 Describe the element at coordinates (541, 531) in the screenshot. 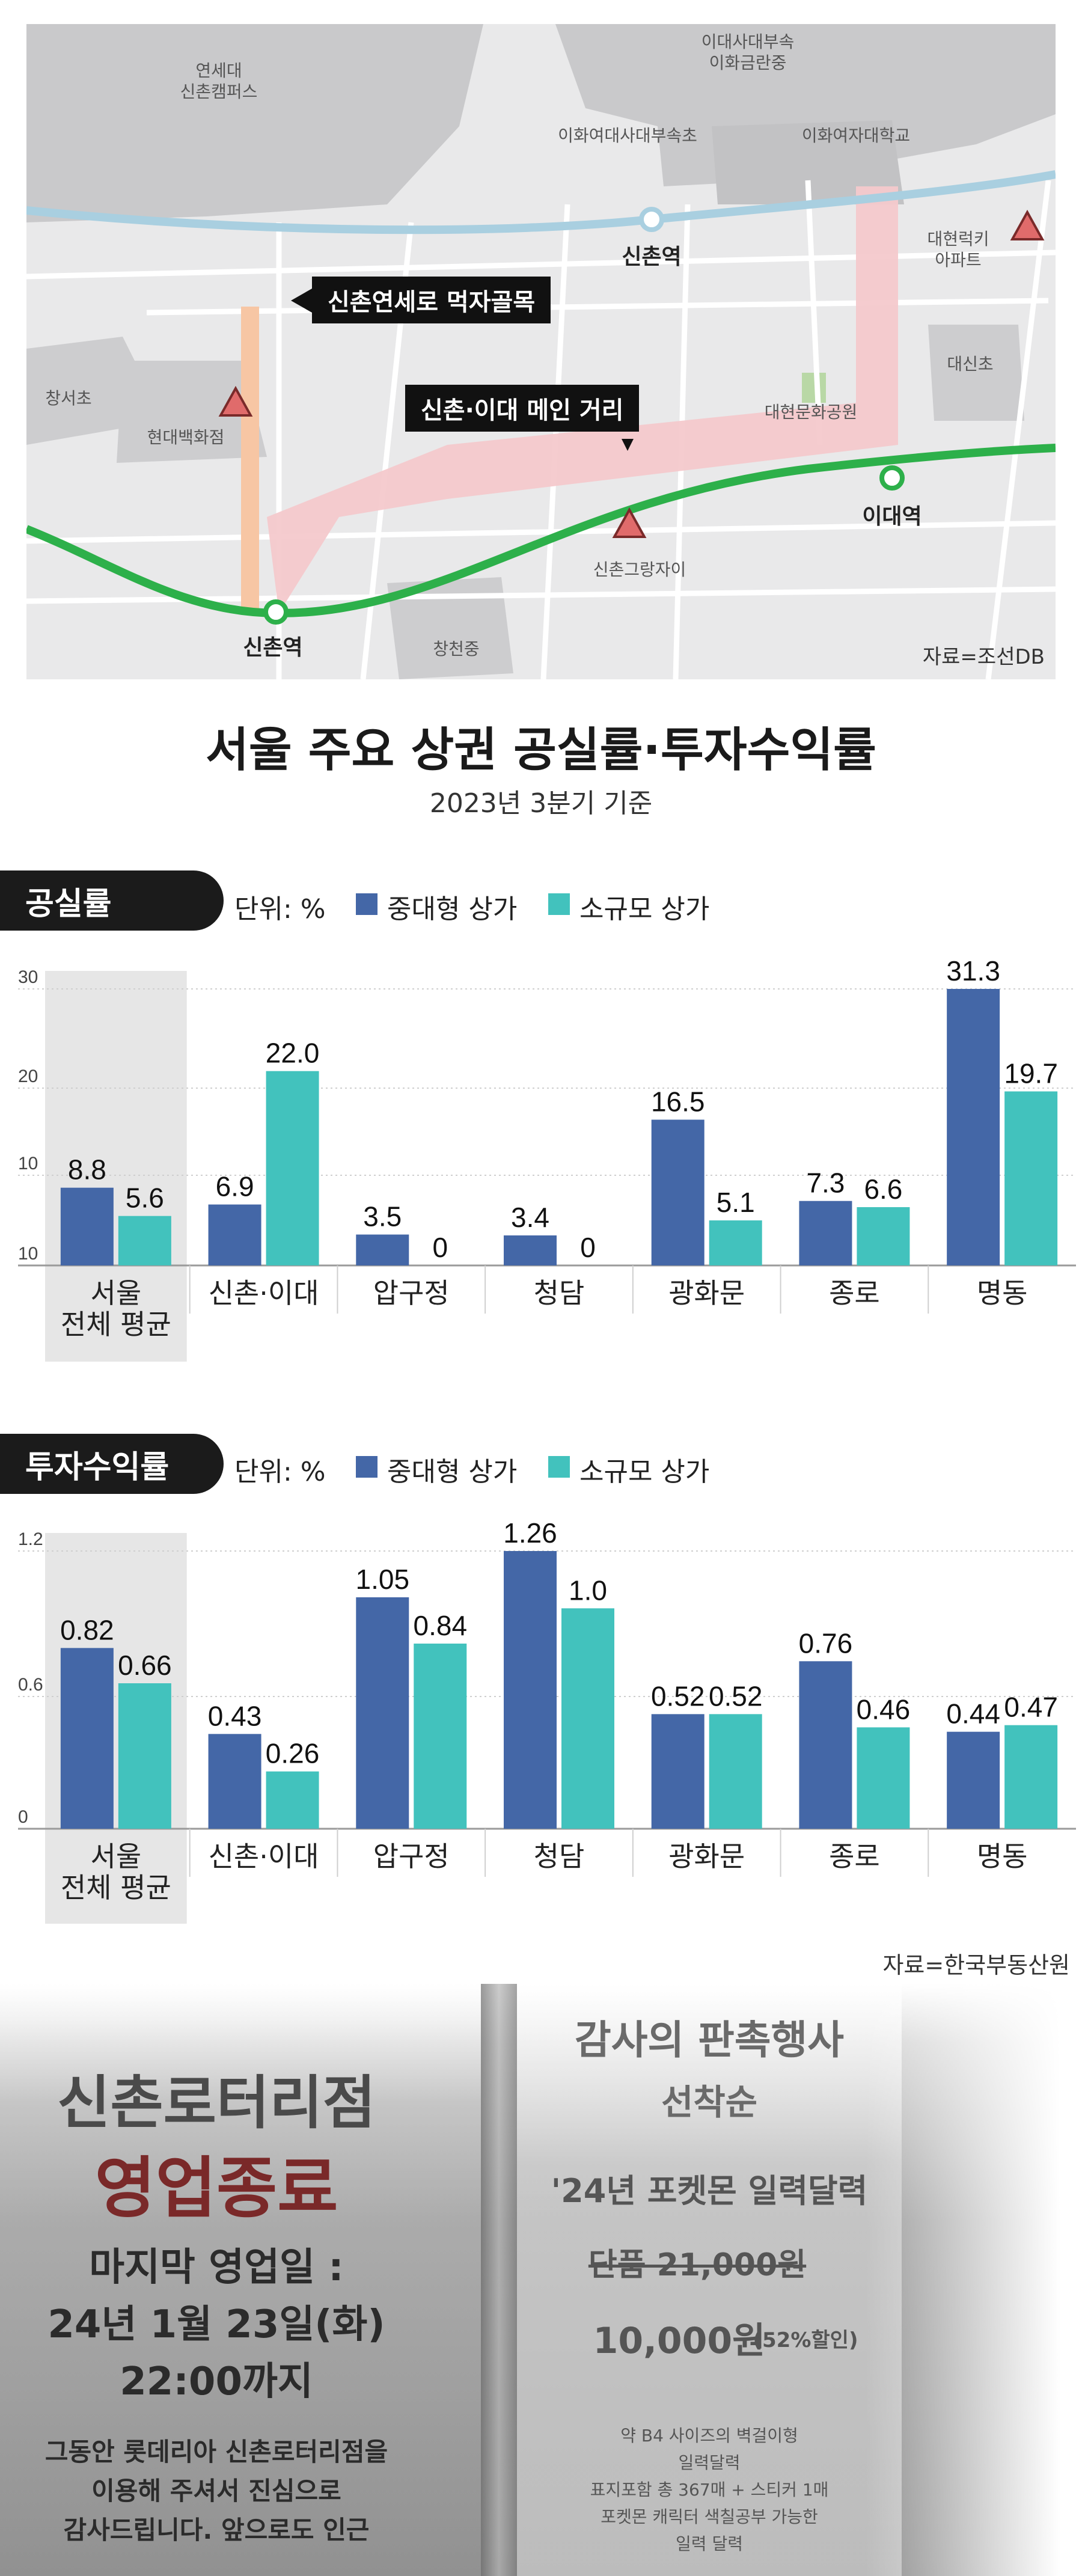

I see `line2-subway` at that location.